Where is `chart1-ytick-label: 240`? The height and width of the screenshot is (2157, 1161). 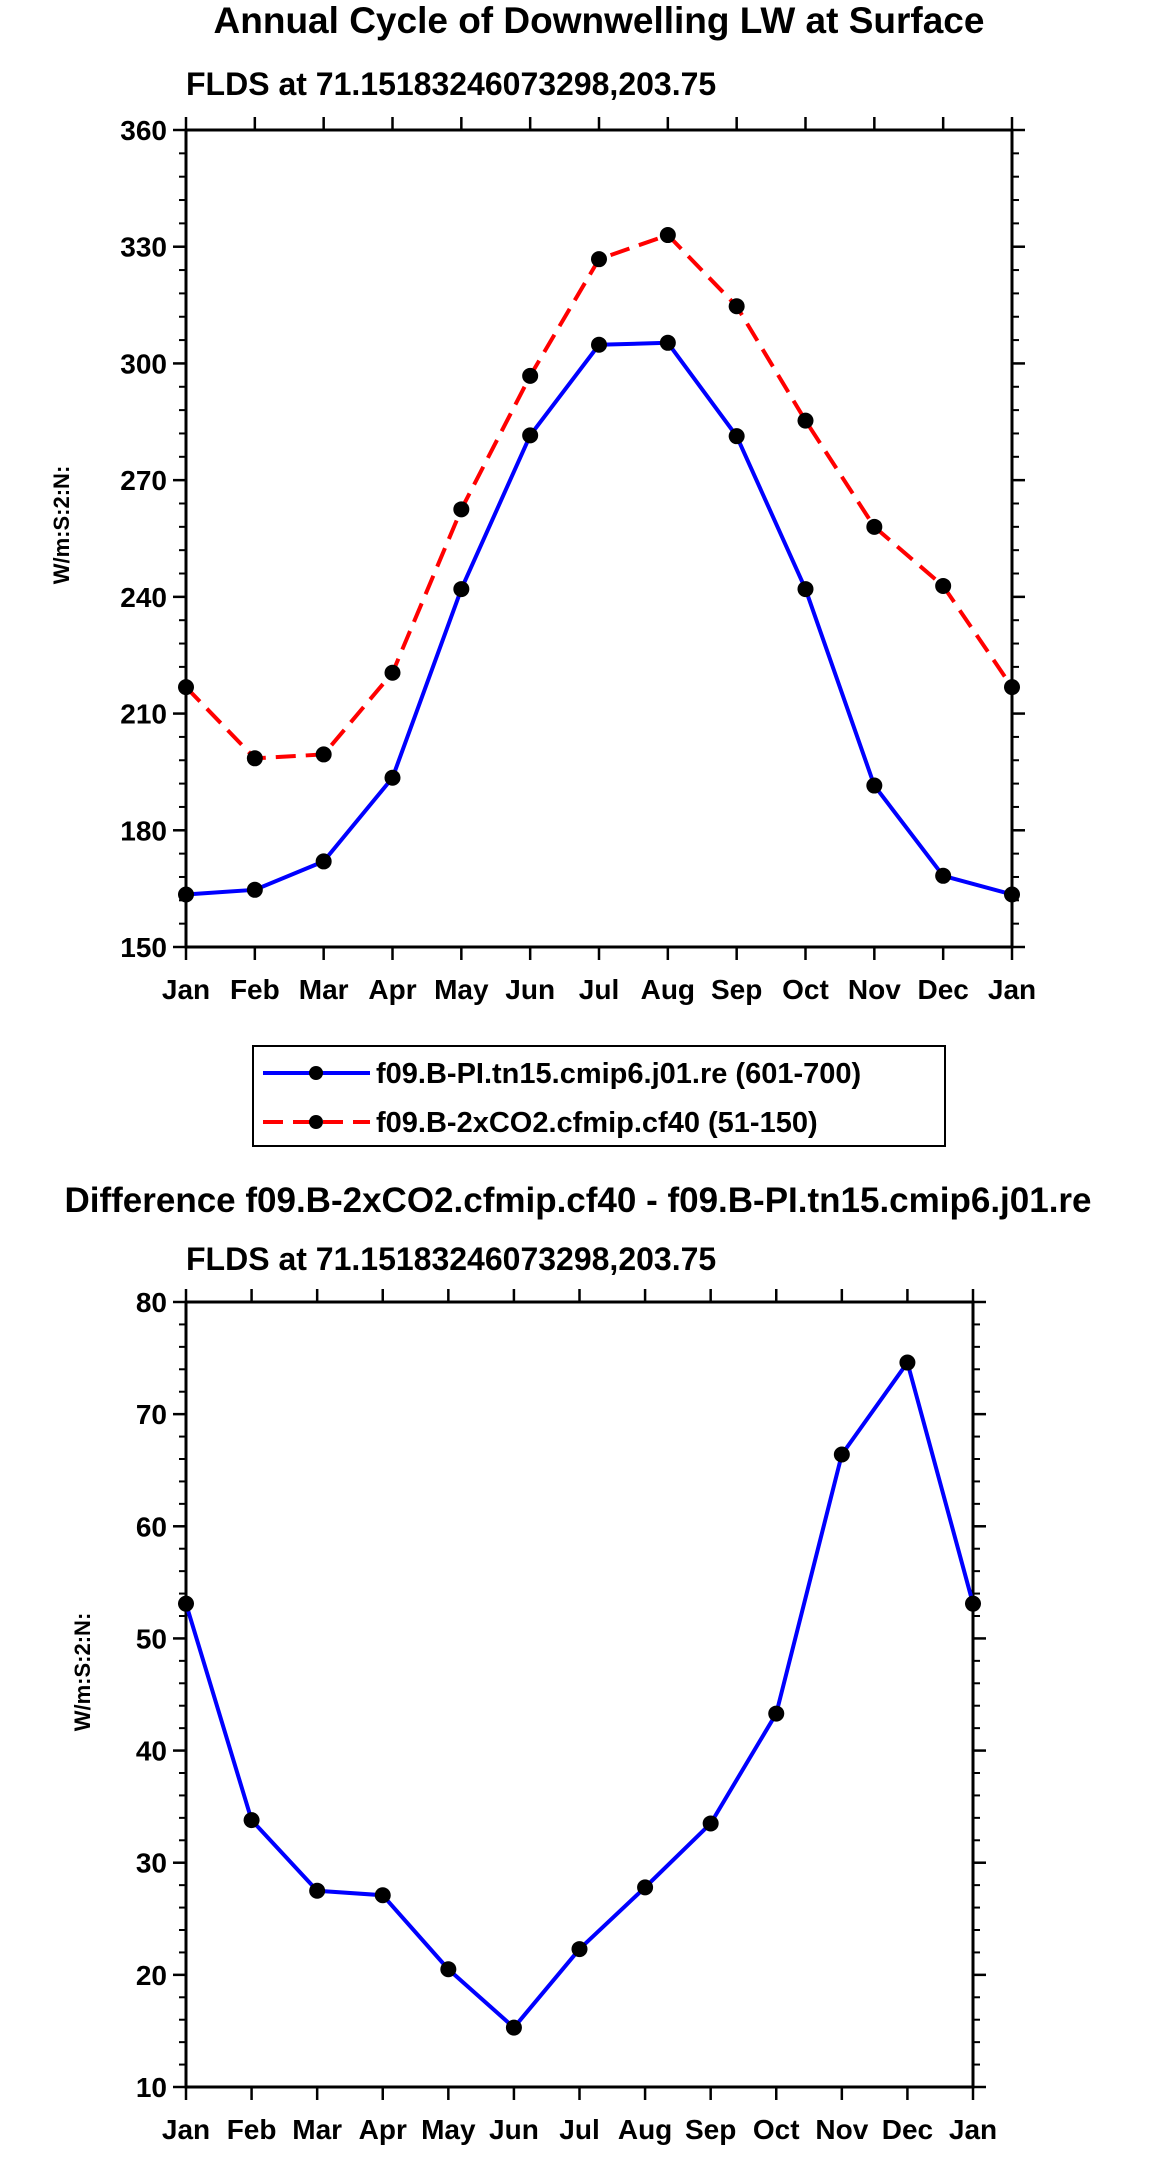 chart1-ytick-label: 240 is located at coordinates (143, 597).